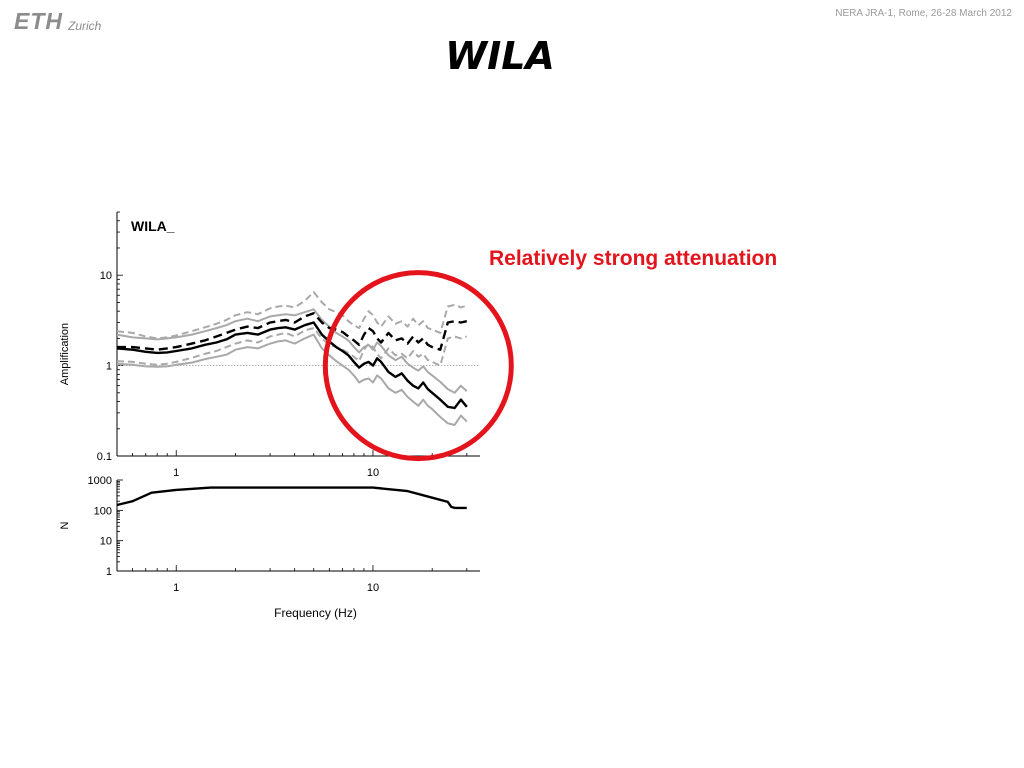 The height and width of the screenshot is (768, 1024). What do you see at coordinates (315, 613) in the screenshot?
I see `x-axis-label: Frequency (Hz)` at bounding box center [315, 613].